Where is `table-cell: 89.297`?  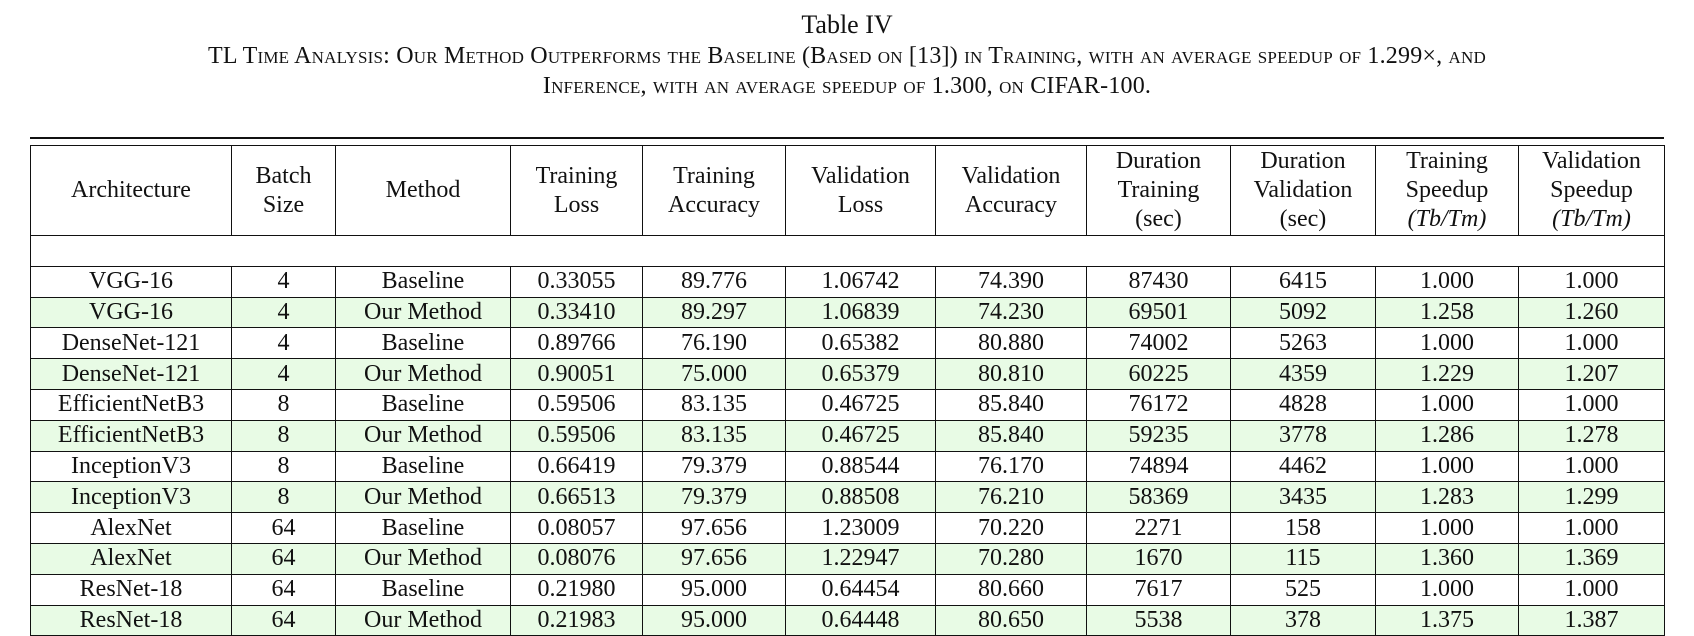 table-cell: 89.297 is located at coordinates (714, 312).